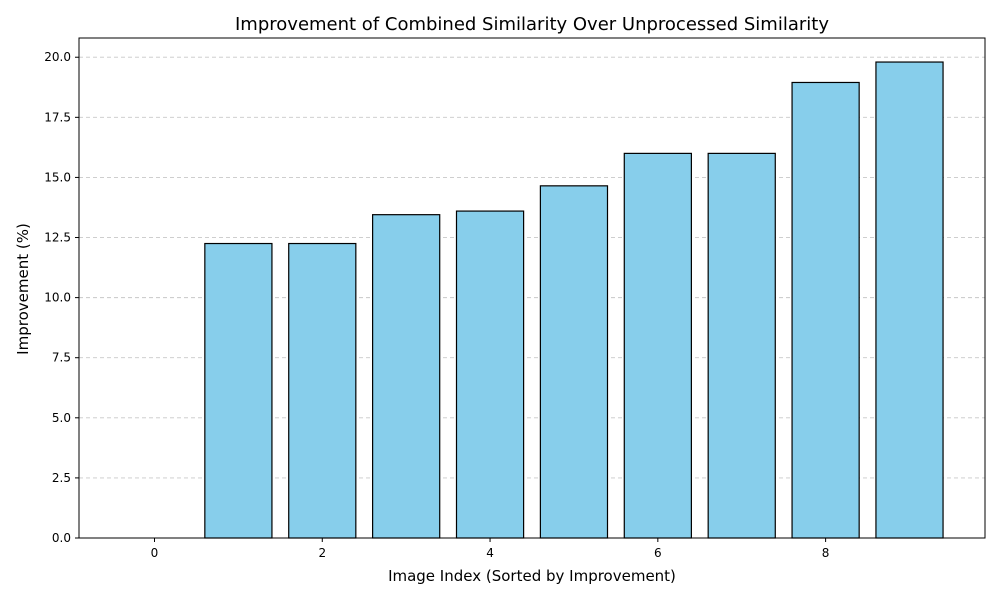 The image size is (1000, 600). Describe the element at coordinates (155, 553) in the screenshot. I see `x-tick-label-0: 0` at that location.